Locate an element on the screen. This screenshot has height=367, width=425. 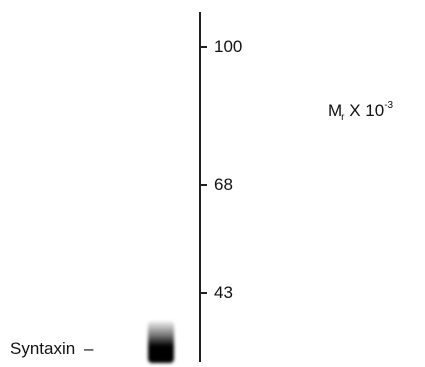
band-label-dash: – is located at coordinates (88, 348).